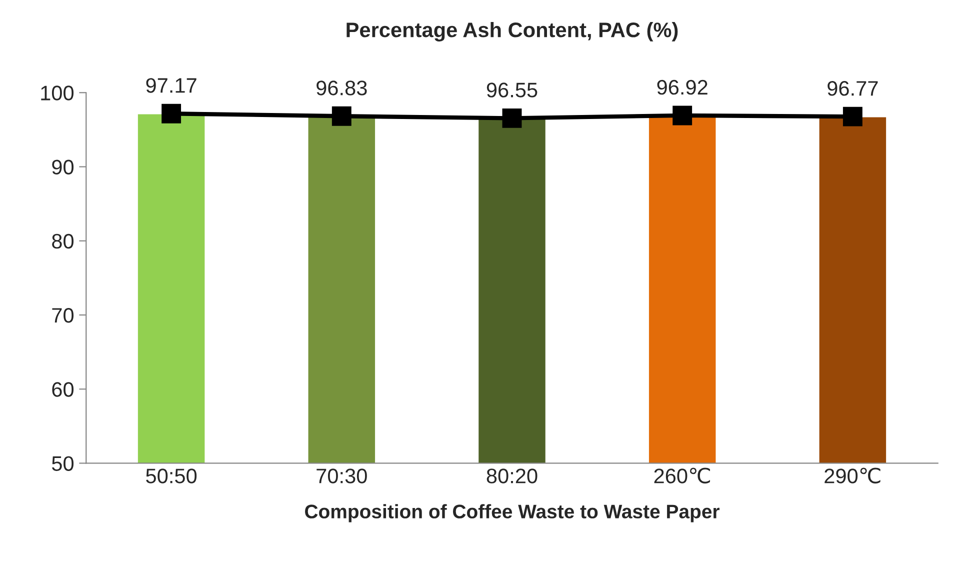 Image resolution: width=957 pixels, height=579 pixels. I want to click on x-axis-title: Composition of Coffee Waste to Waste Paper, so click(512, 513).